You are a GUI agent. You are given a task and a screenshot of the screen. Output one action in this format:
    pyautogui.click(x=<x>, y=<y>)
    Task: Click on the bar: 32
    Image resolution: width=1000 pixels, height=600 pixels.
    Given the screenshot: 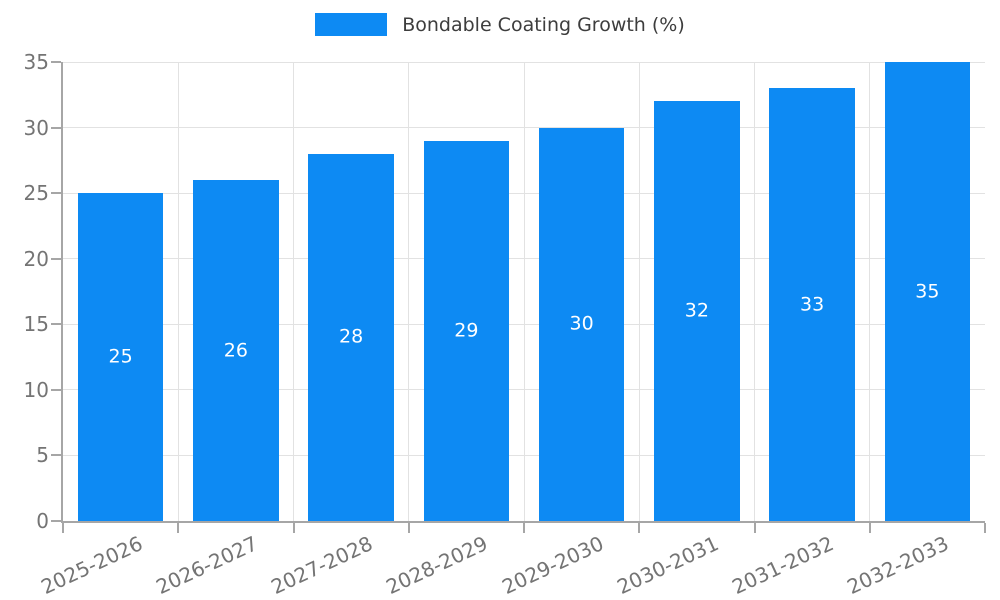 What is the action you would take?
    pyautogui.click(x=697, y=311)
    